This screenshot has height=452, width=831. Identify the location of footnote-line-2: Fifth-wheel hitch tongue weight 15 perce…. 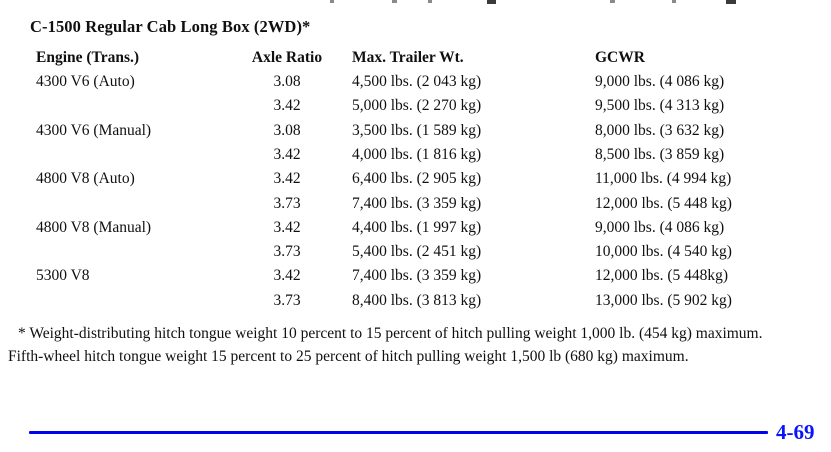
(348, 356).